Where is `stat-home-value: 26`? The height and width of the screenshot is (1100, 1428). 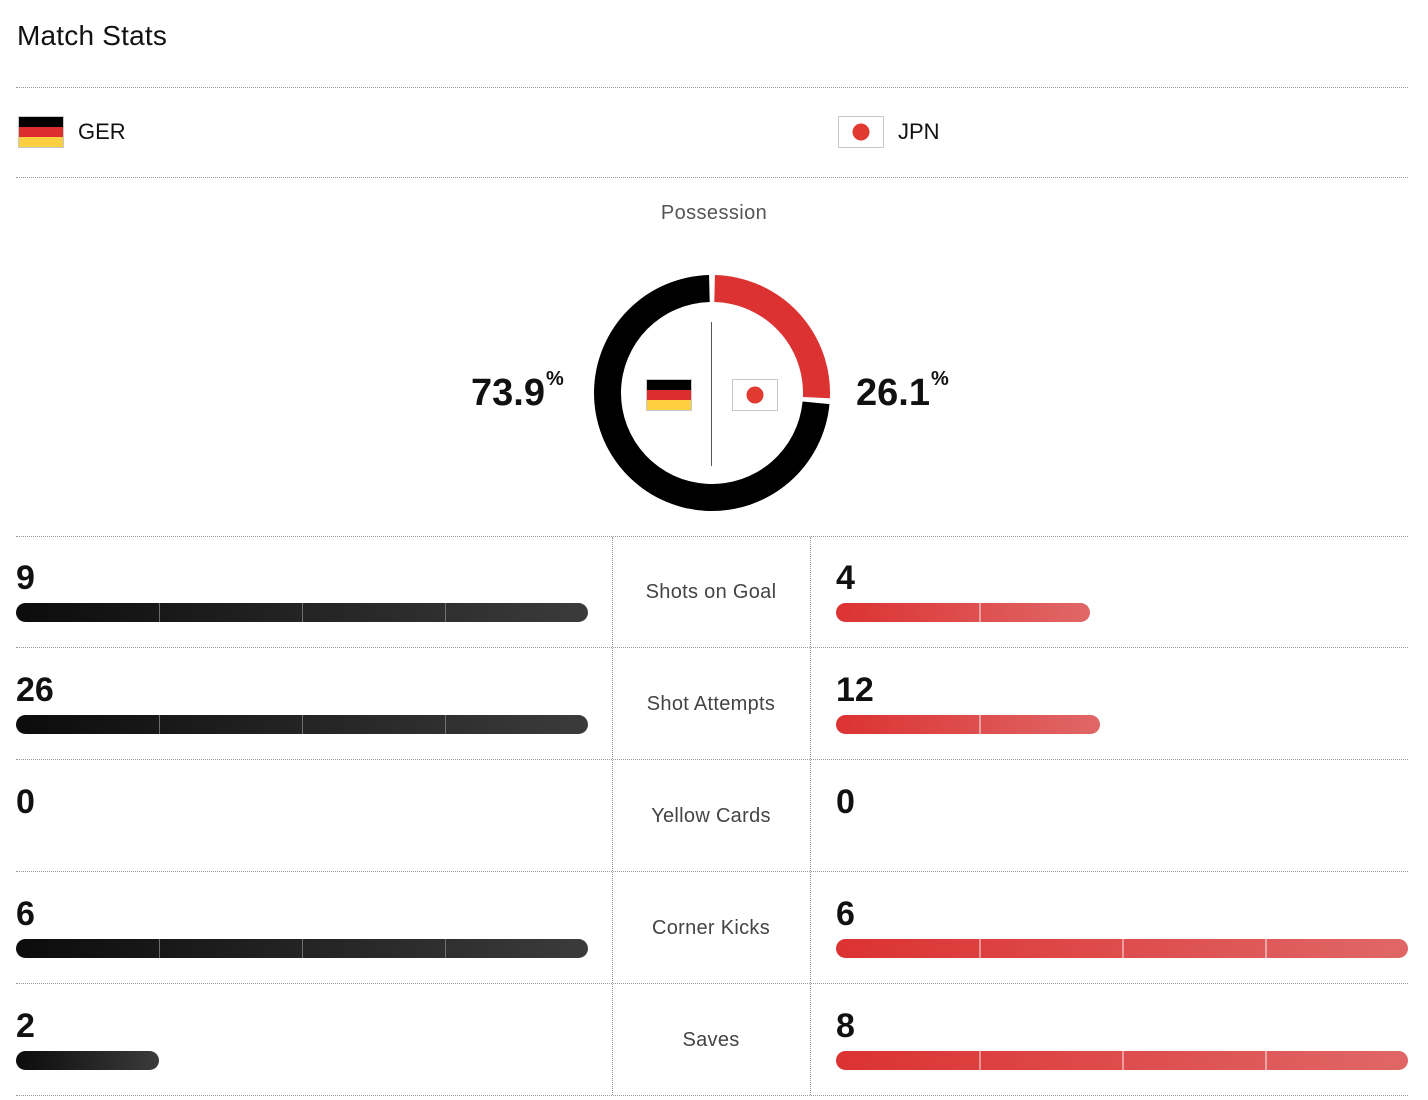
stat-home-value: 26 is located at coordinates (35, 690).